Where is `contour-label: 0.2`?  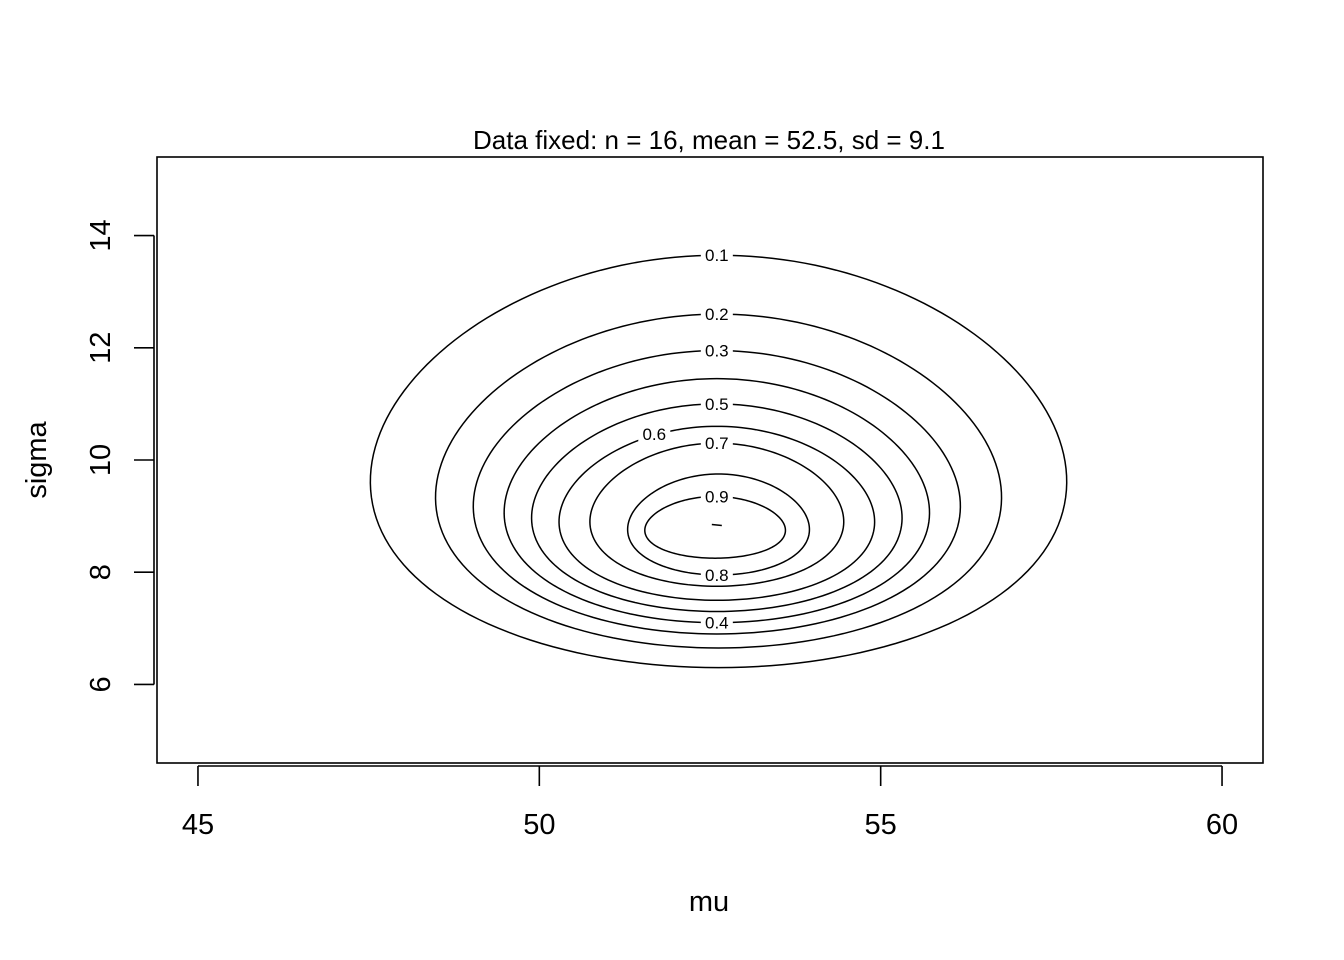 contour-label: 0.2 is located at coordinates (717, 314).